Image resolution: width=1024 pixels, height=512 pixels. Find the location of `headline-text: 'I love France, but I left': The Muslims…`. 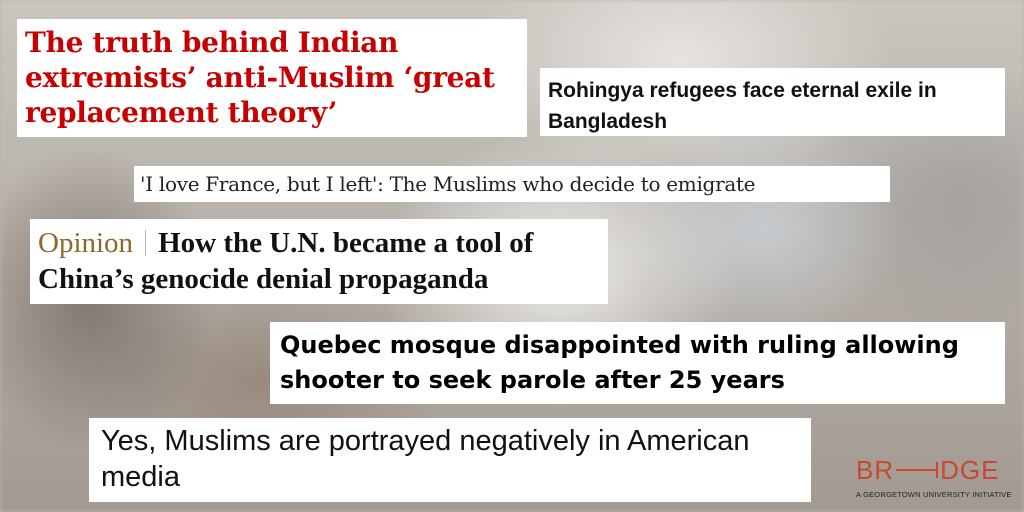

headline-text: 'I love France, but I left': The Muslims… is located at coordinates (448, 184).